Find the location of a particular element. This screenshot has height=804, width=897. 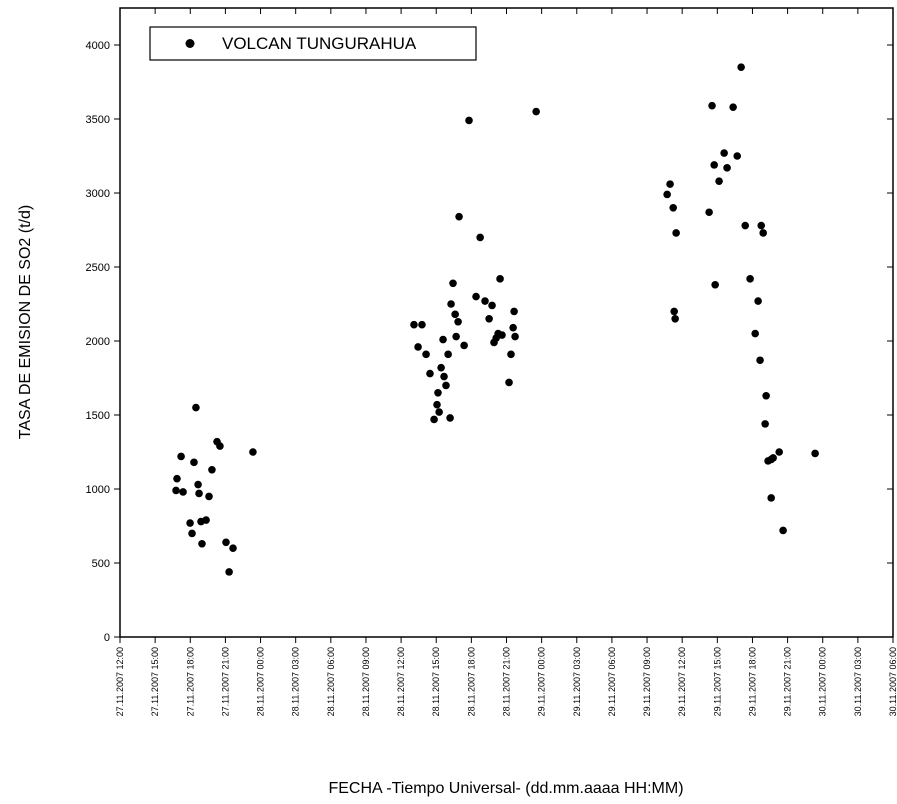

x-tick-label: 28.11.2007 15:00 is located at coordinates (436, 681).